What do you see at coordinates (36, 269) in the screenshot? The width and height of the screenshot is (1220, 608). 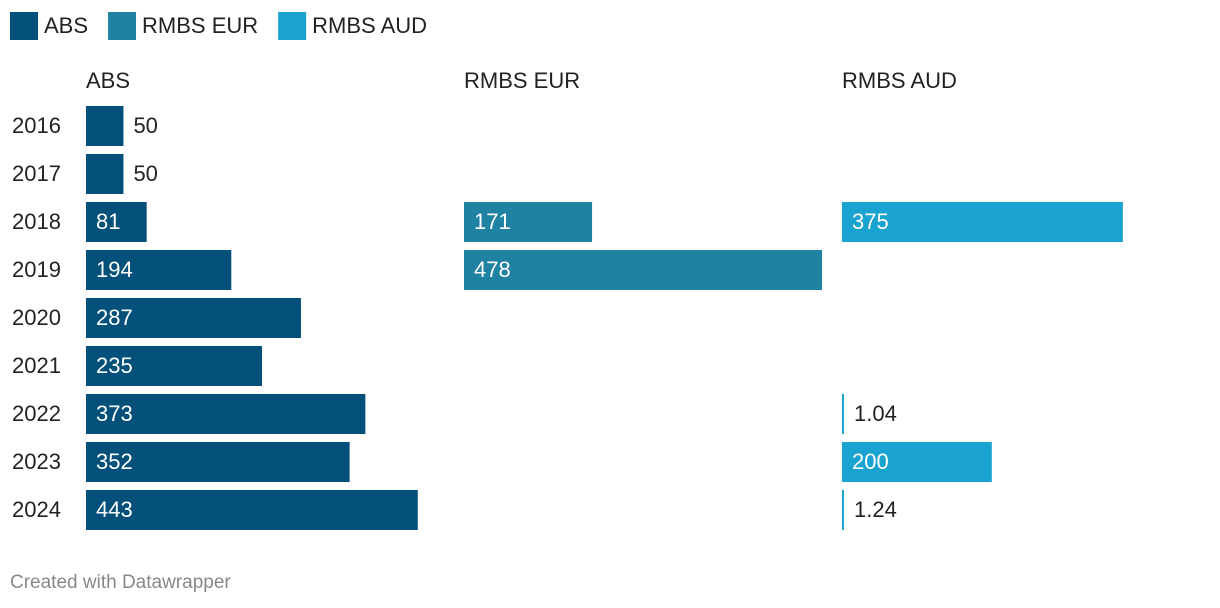 I see `y-tick-label: 2019` at bounding box center [36, 269].